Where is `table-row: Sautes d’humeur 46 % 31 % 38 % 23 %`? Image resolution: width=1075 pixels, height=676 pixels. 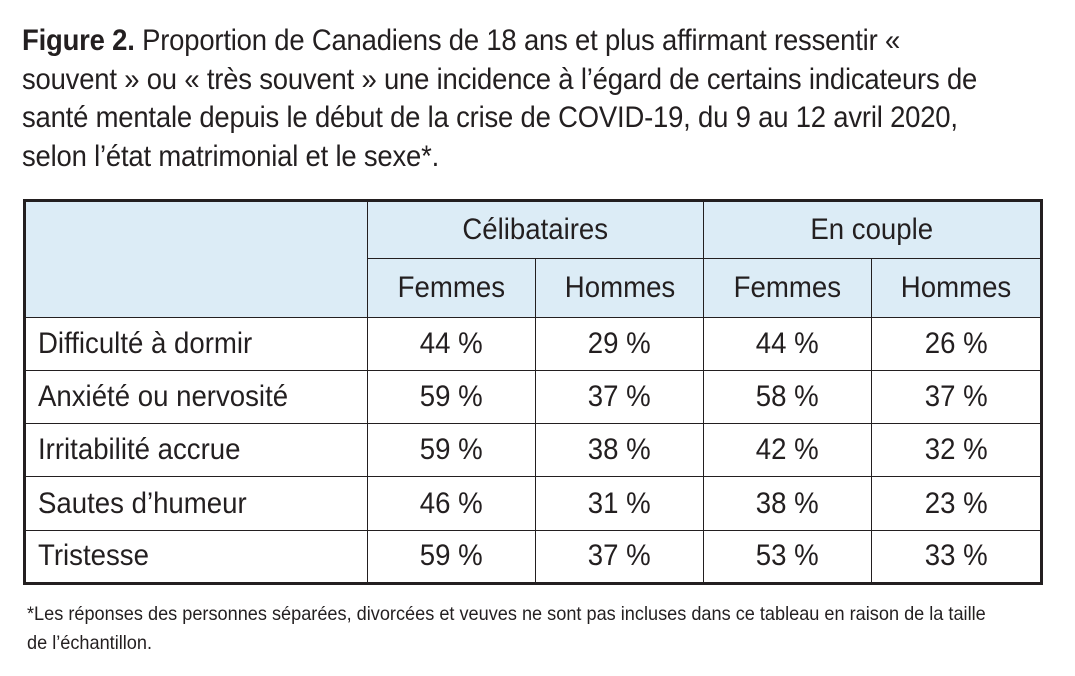 table-row: Sautes d’humeur 46 % 31 % 38 % 23 % is located at coordinates (533, 503).